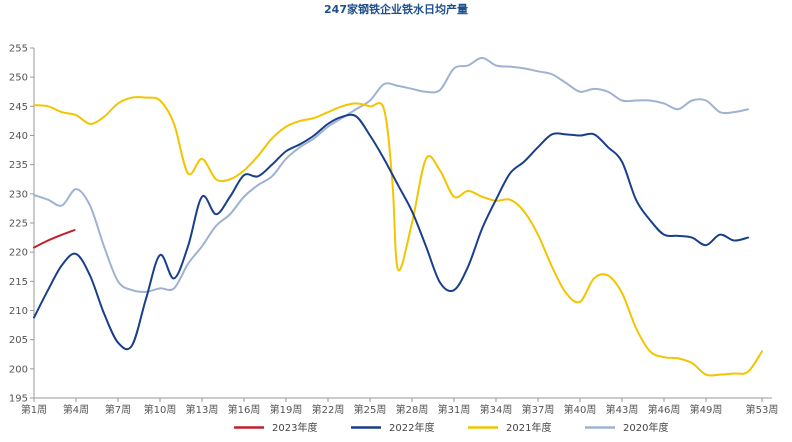 The height and width of the screenshot is (442, 792). What do you see at coordinates (580, 409) in the screenshot?
I see `x-tick-label: 第40周` at bounding box center [580, 409].